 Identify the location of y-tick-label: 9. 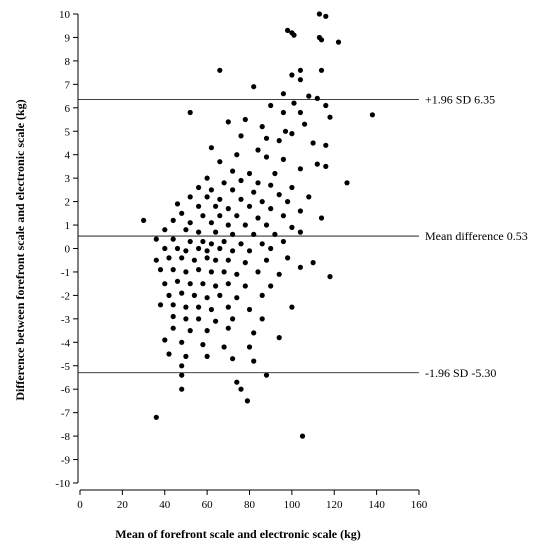
(68, 38).